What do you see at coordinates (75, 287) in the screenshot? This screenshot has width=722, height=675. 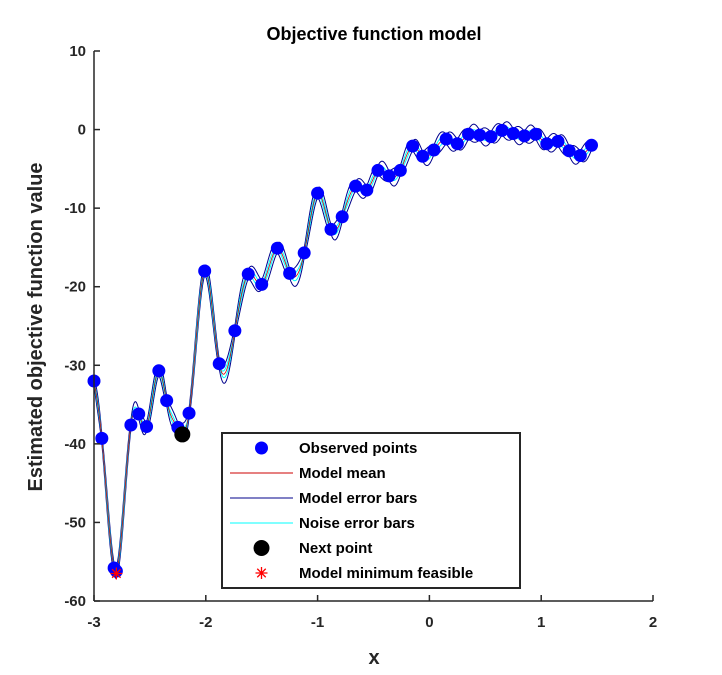 I see `y-tick-label: -20` at bounding box center [75, 287].